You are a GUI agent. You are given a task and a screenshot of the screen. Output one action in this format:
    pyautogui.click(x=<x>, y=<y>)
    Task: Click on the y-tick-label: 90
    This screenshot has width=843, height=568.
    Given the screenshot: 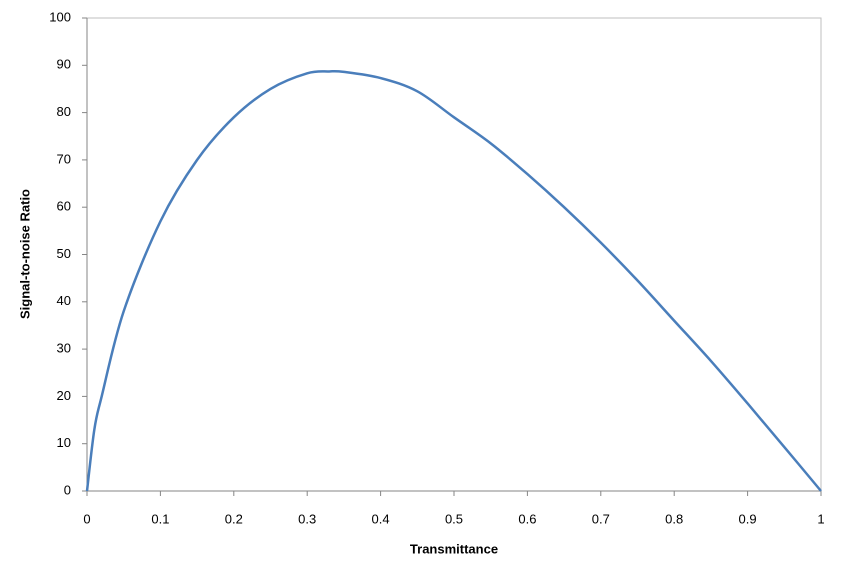 What is the action you would take?
    pyautogui.click(x=64, y=64)
    